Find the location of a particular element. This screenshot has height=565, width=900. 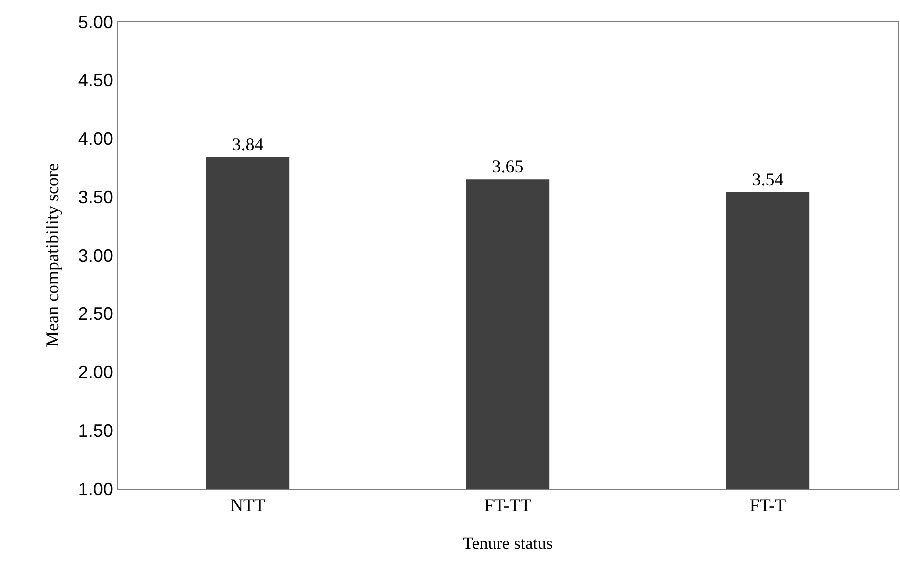

y-tick-label: 1.00 is located at coordinates (96, 489).